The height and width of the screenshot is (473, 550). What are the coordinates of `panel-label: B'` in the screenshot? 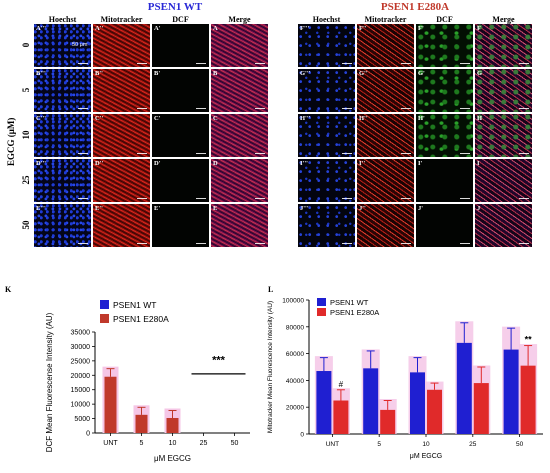 It's located at (157, 73).